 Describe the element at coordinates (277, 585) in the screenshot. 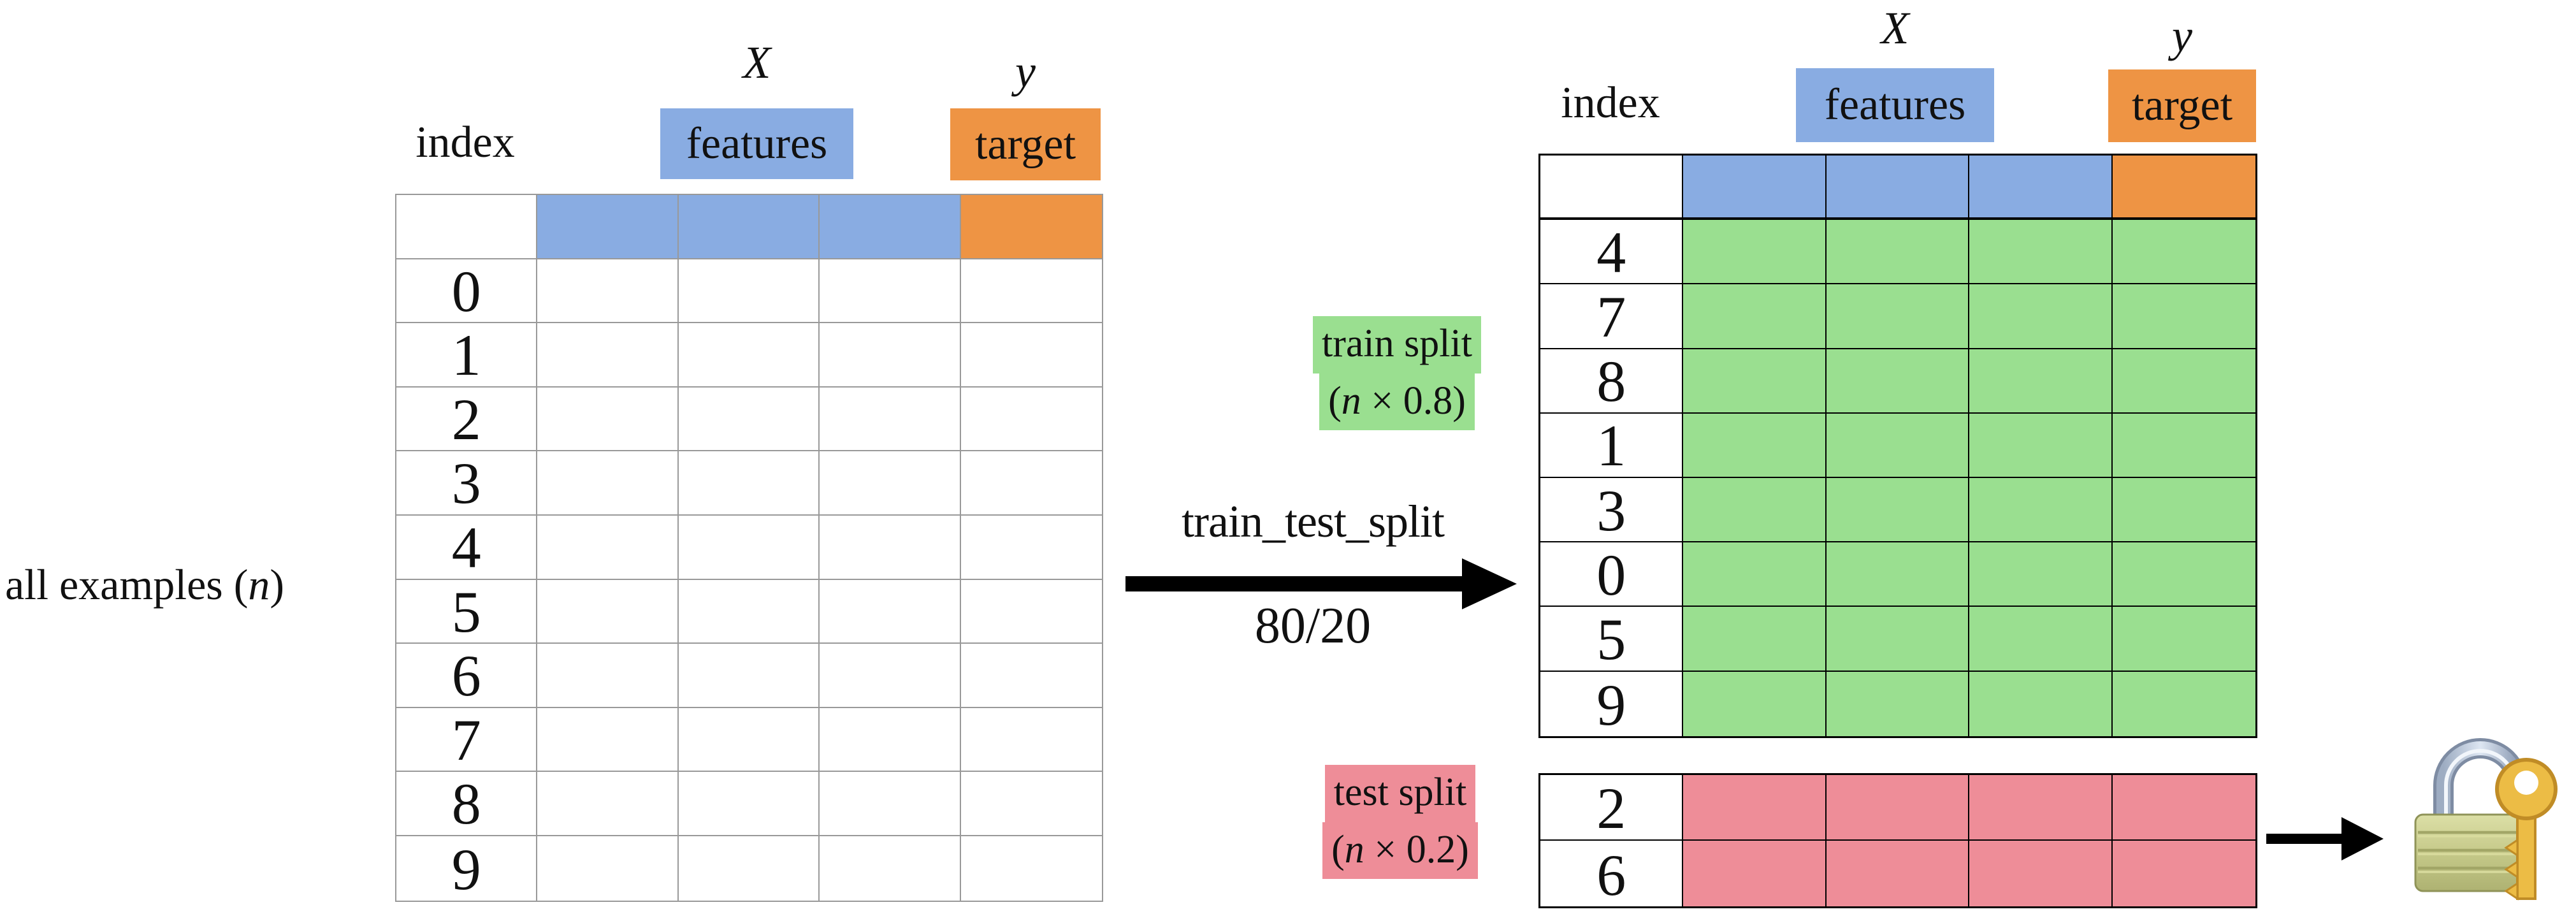

I see `caption-text-close: )` at that location.